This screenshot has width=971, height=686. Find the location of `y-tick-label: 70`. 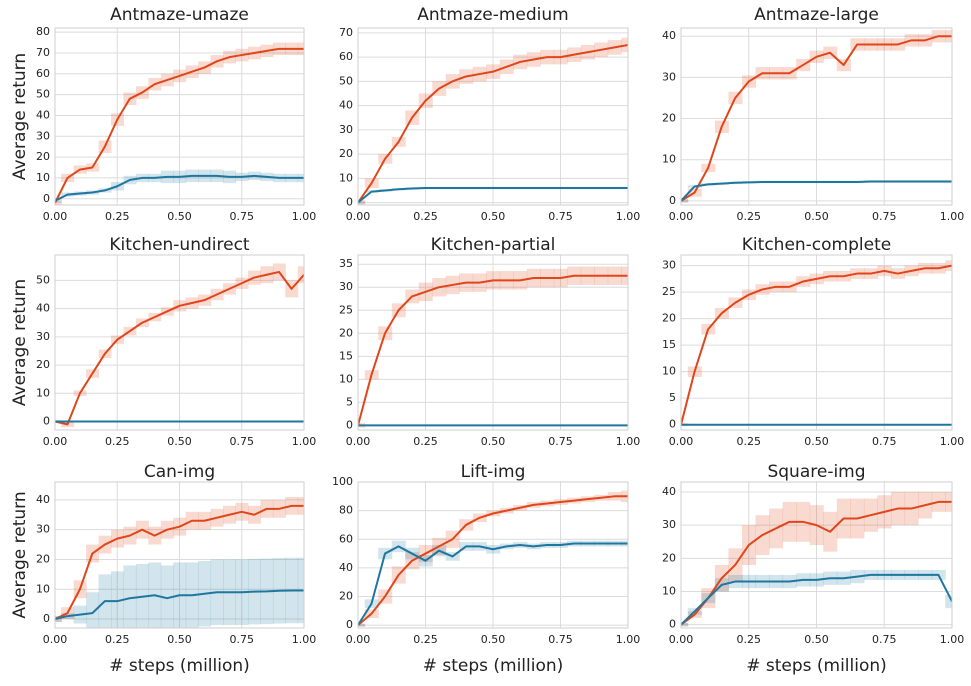

y-tick-label: 70 is located at coordinates (346, 32).